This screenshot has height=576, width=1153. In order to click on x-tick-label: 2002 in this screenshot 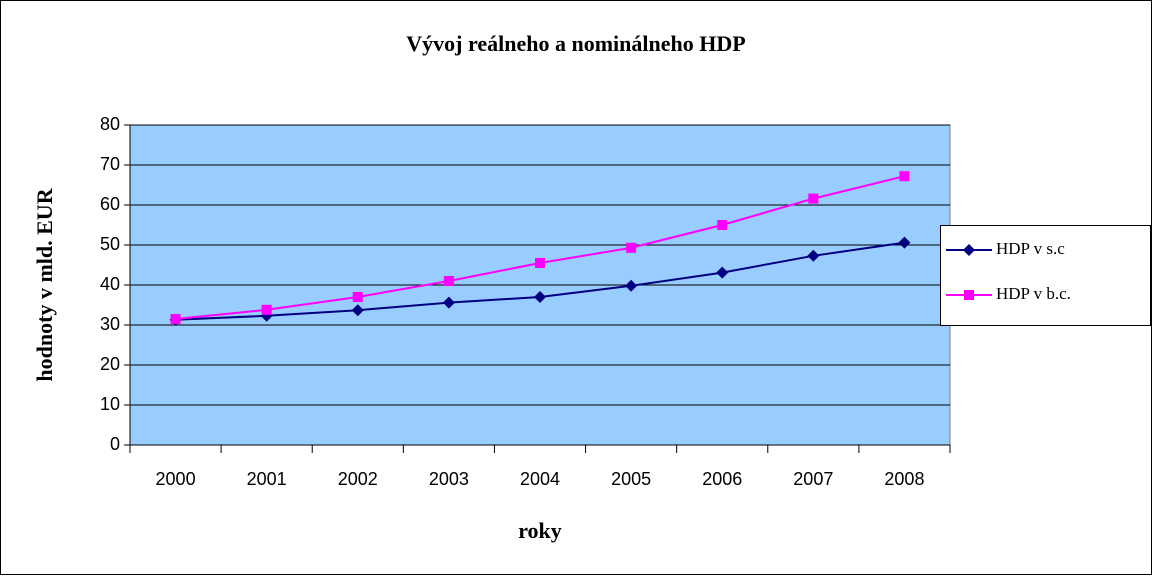, I will do `click(358, 479)`.